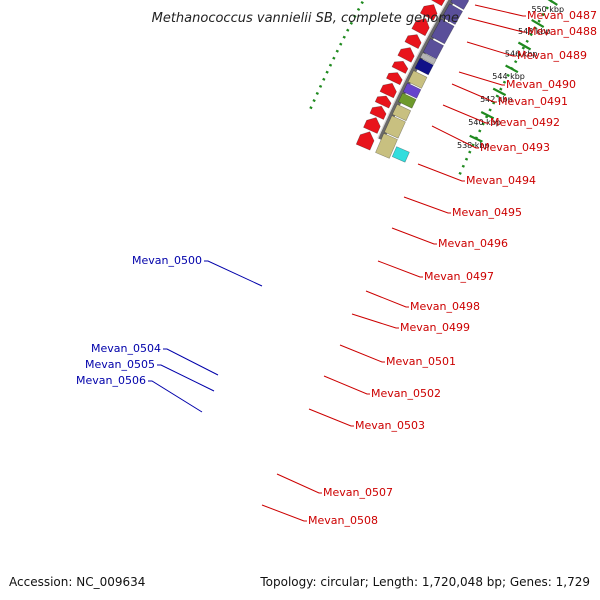 This screenshot has height=600, width=600. I want to click on gene-label-mevan-0490: Mevan_0490, so click(541, 84).